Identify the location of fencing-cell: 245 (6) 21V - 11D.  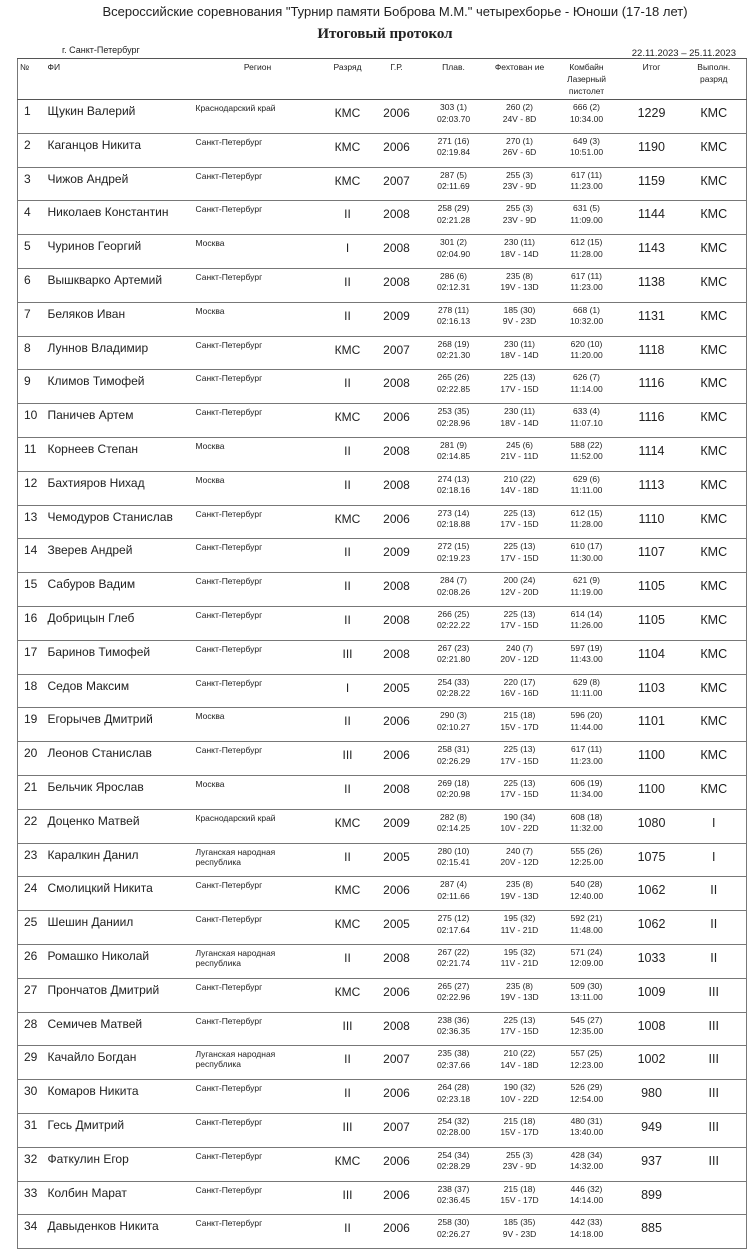
(519, 454).